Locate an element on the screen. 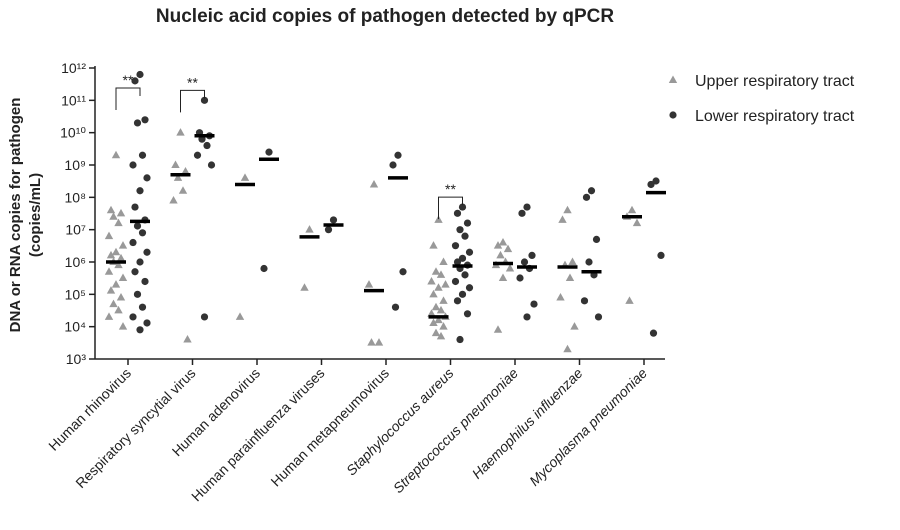  x-tick-label: Respiratory syncytial virus is located at coordinates (135, 428).